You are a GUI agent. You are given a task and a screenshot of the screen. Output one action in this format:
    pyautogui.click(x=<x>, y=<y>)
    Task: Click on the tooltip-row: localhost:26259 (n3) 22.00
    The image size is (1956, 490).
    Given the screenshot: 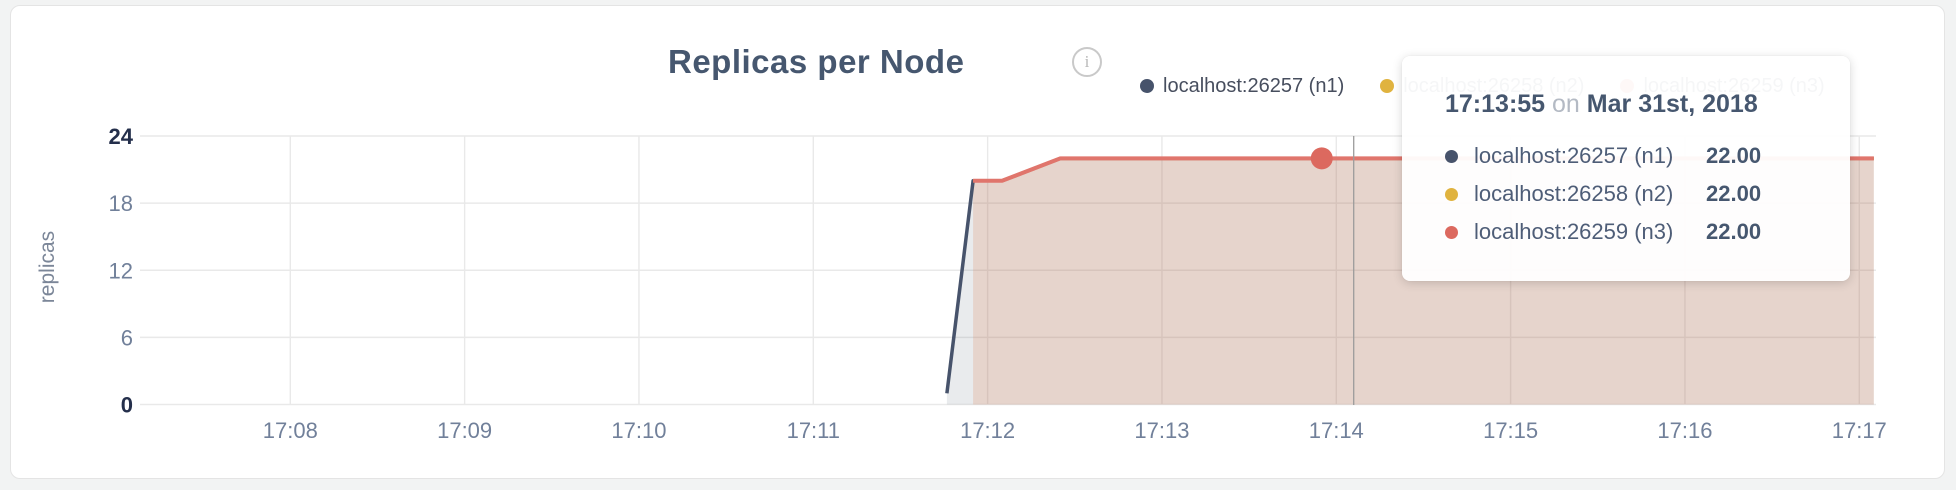 What is the action you would take?
    pyautogui.click(x=1632, y=232)
    